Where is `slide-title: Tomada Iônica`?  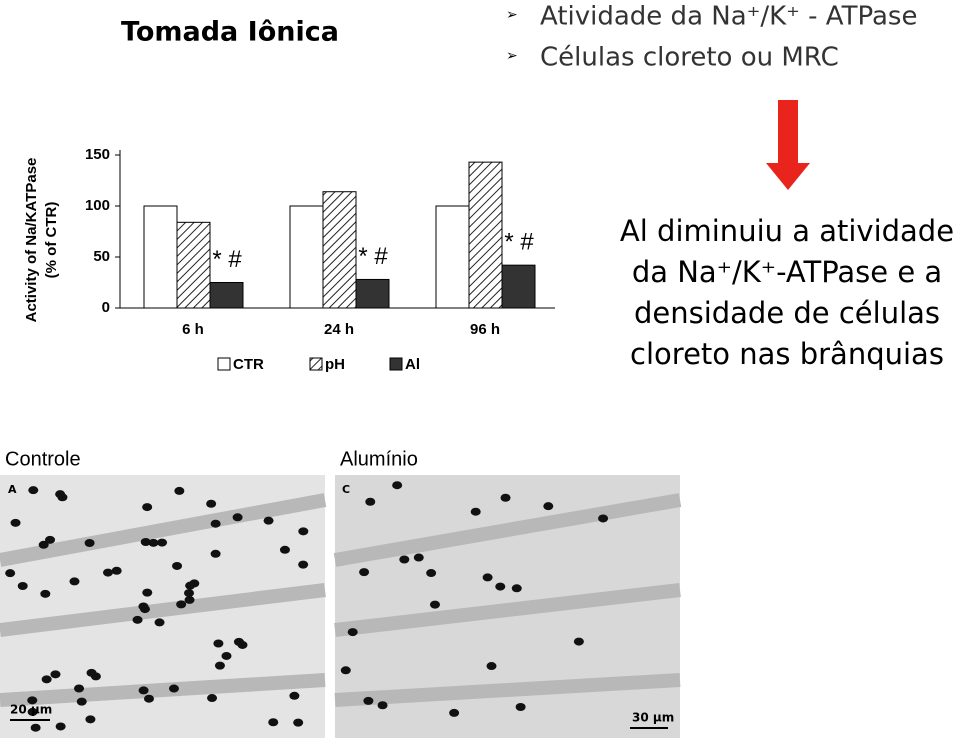 slide-title: Tomada Iônica is located at coordinates (230, 32).